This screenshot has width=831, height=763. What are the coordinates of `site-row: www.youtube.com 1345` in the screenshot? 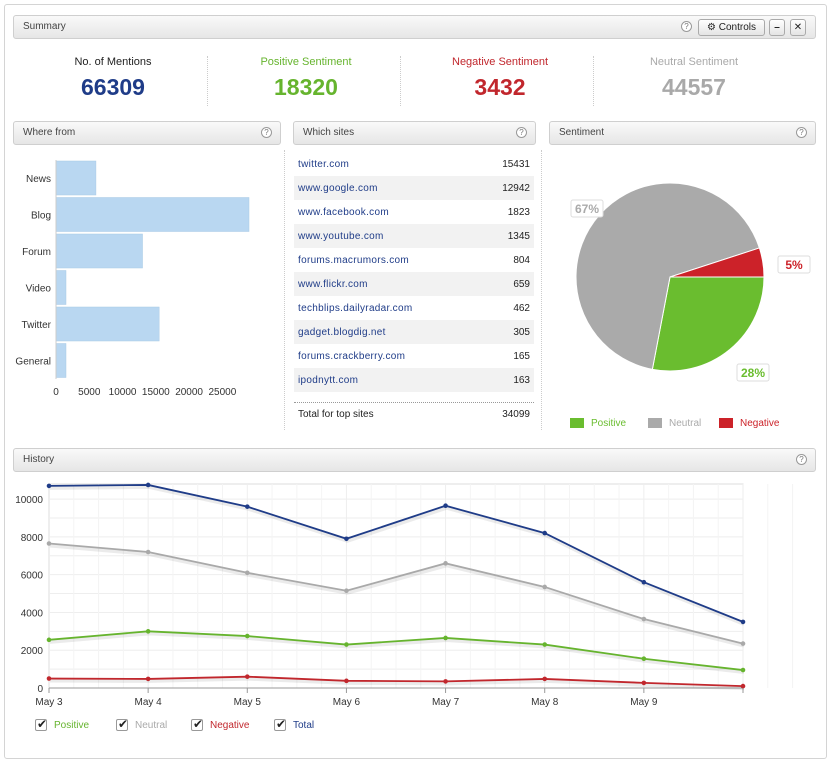 It's located at (414, 236).